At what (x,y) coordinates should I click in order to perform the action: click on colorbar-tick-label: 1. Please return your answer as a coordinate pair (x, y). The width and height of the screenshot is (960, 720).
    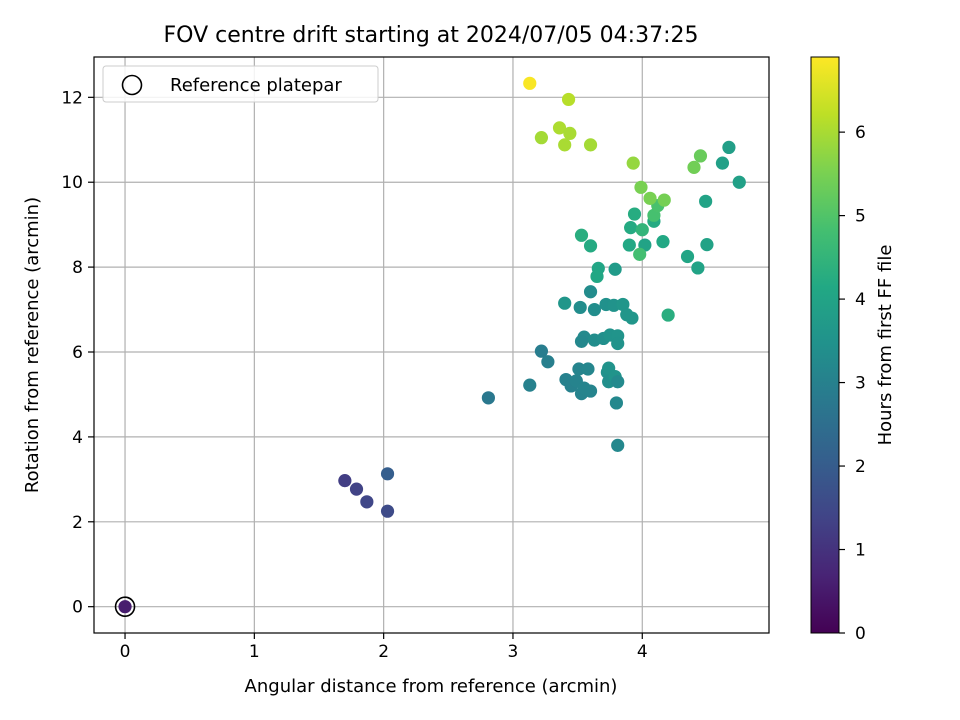
    Looking at the image, I should click on (860, 551).